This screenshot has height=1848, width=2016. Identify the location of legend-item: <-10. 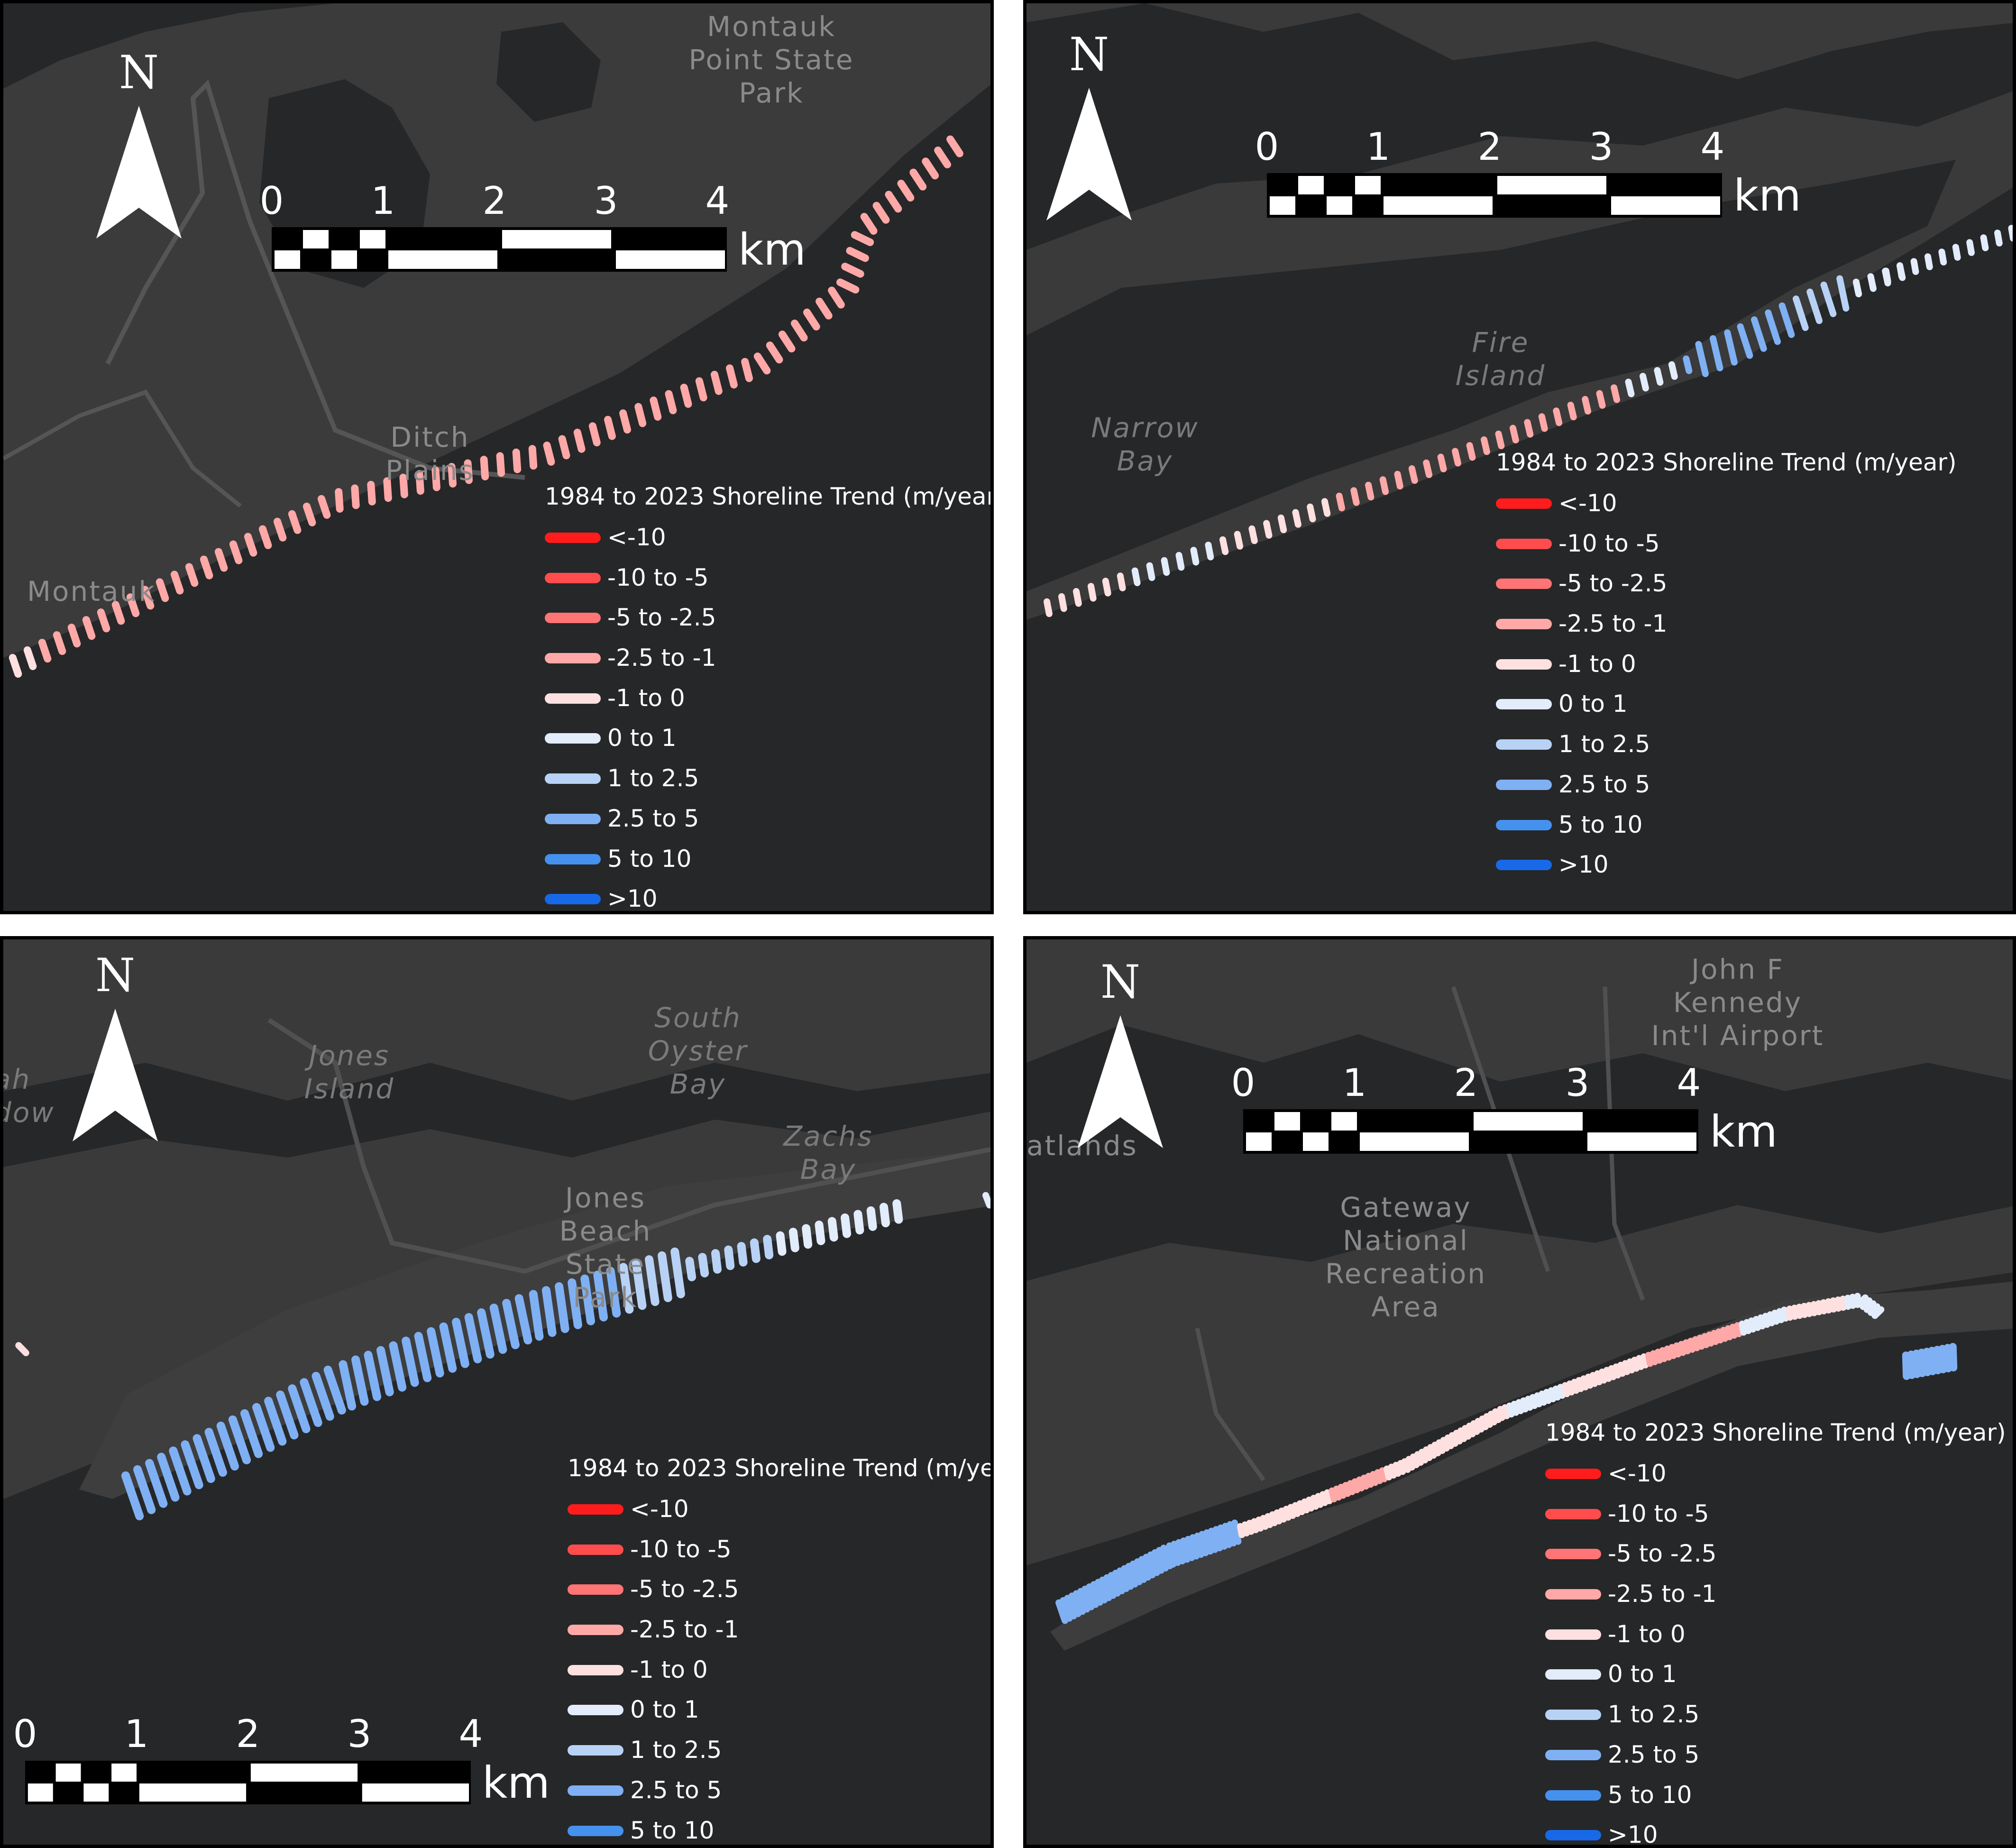
(767, 539).